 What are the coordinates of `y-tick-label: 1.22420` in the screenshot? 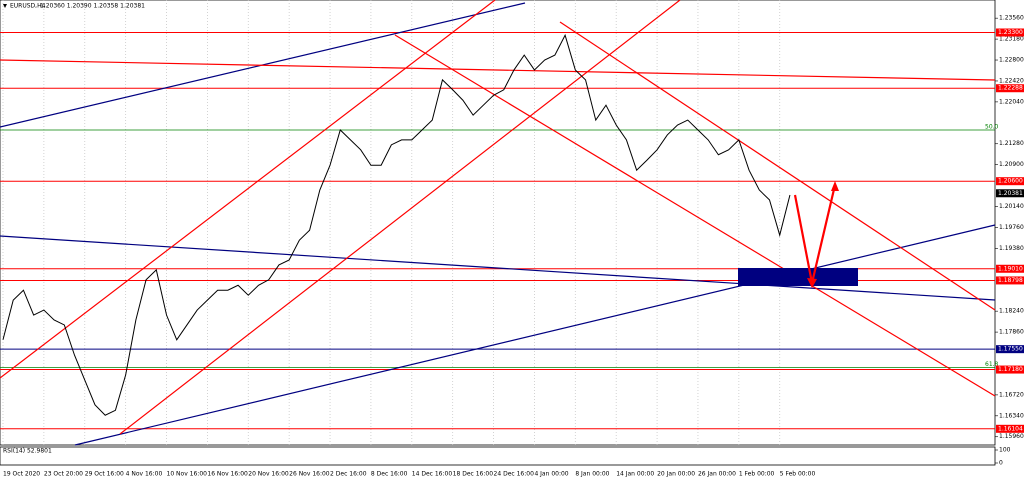 It's located at (1011, 80).